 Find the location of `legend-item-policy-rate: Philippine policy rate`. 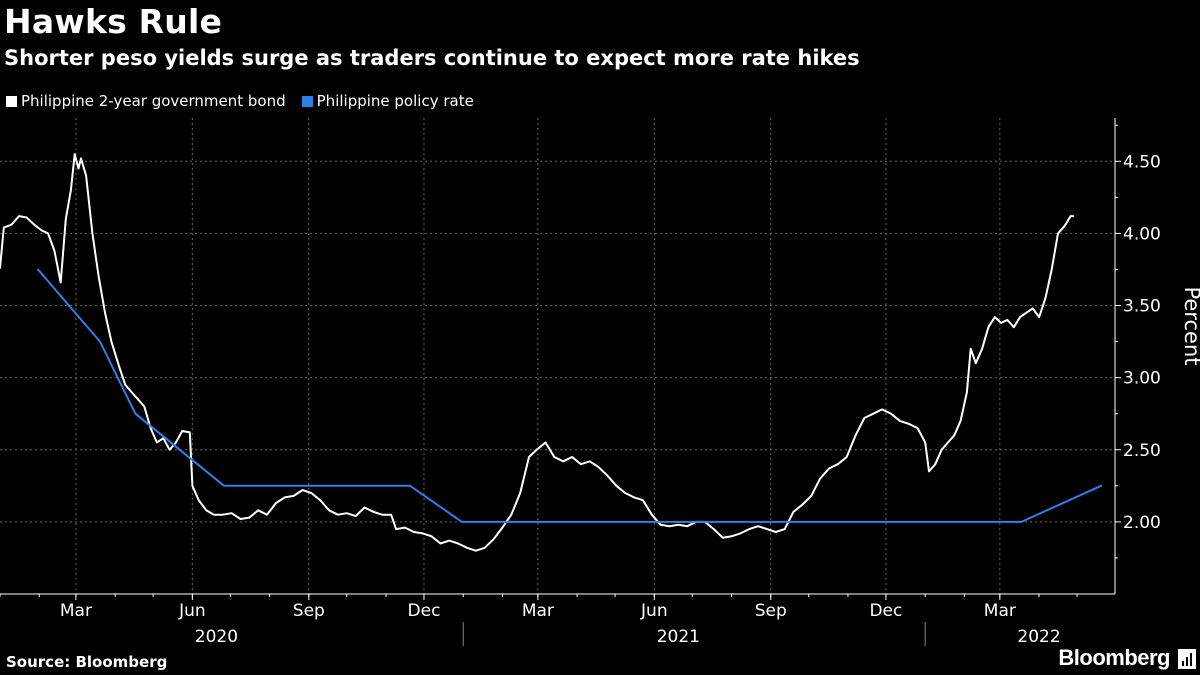

legend-item-policy-rate: Philippine policy rate is located at coordinates (387, 101).